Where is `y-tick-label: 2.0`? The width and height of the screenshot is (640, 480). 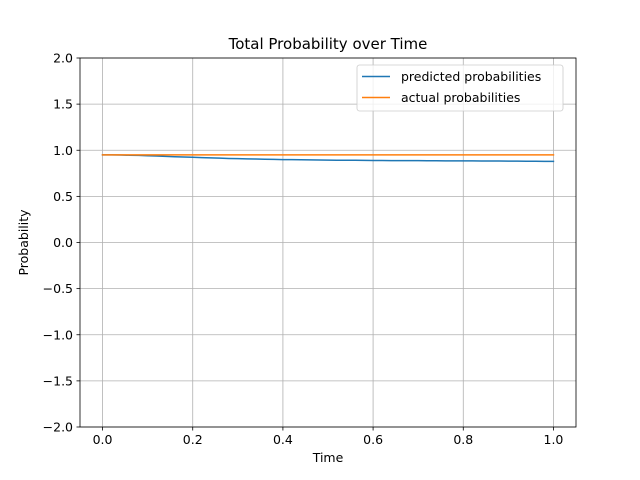
y-tick-label: 2.0 is located at coordinates (63, 58).